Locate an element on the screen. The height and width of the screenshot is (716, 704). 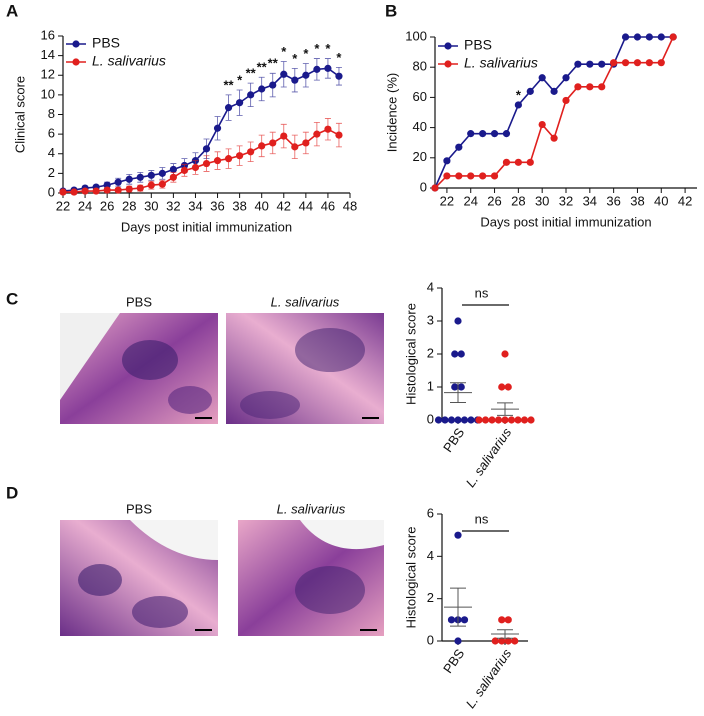
x-tick-label: 40 is located at coordinates (661, 200).